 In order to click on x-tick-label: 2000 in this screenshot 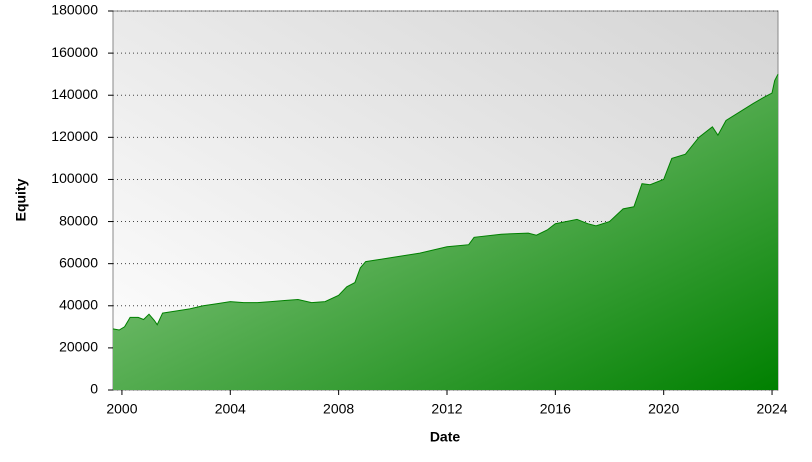, I will do `click(121, 409)`.